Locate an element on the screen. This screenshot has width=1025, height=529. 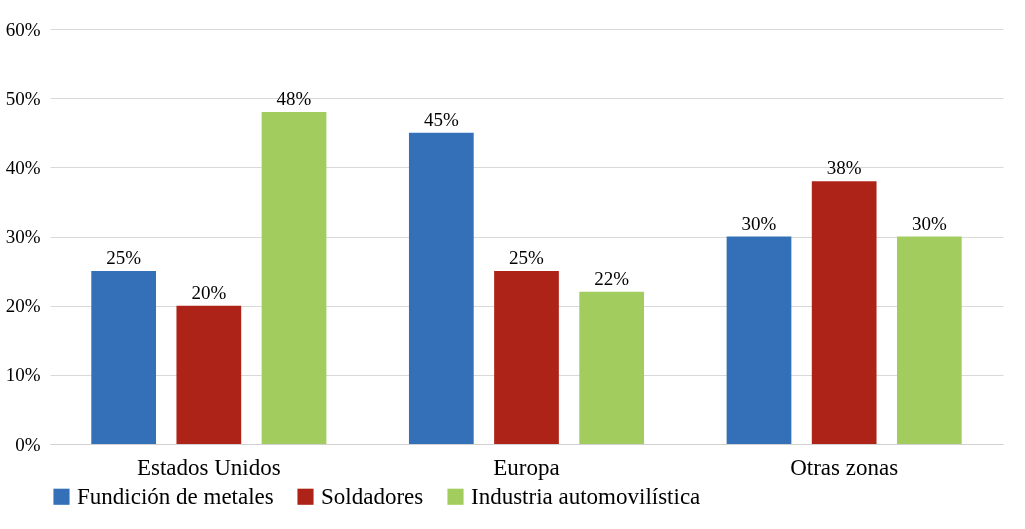
data-label: 22% is located at coordinates (612, 278).